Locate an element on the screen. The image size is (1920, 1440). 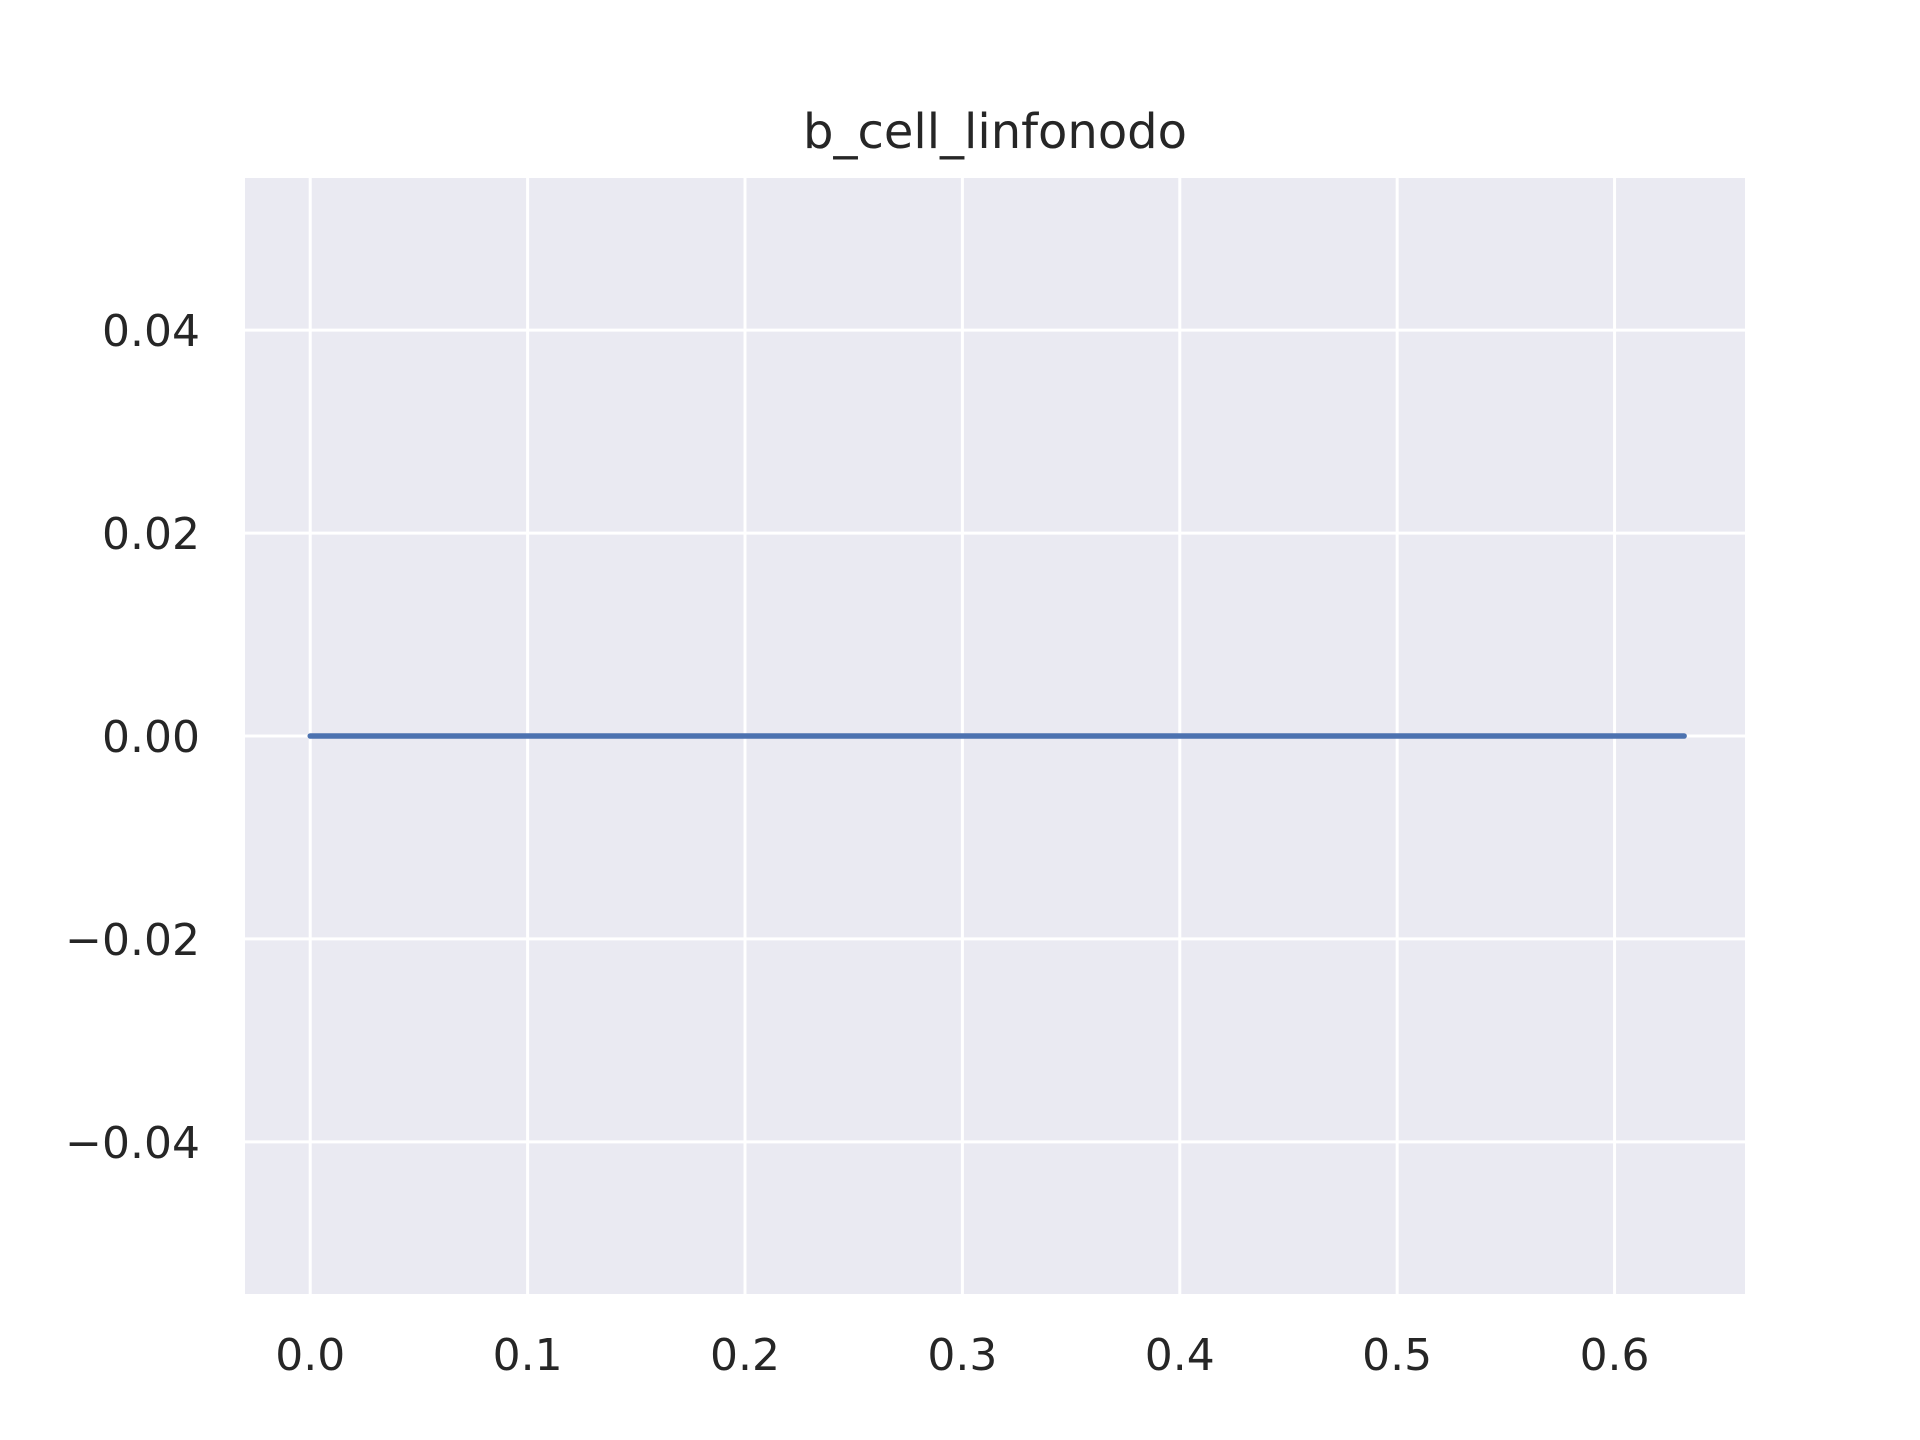
y-tick-label: 0.00 is located at coordinates (151, 737).